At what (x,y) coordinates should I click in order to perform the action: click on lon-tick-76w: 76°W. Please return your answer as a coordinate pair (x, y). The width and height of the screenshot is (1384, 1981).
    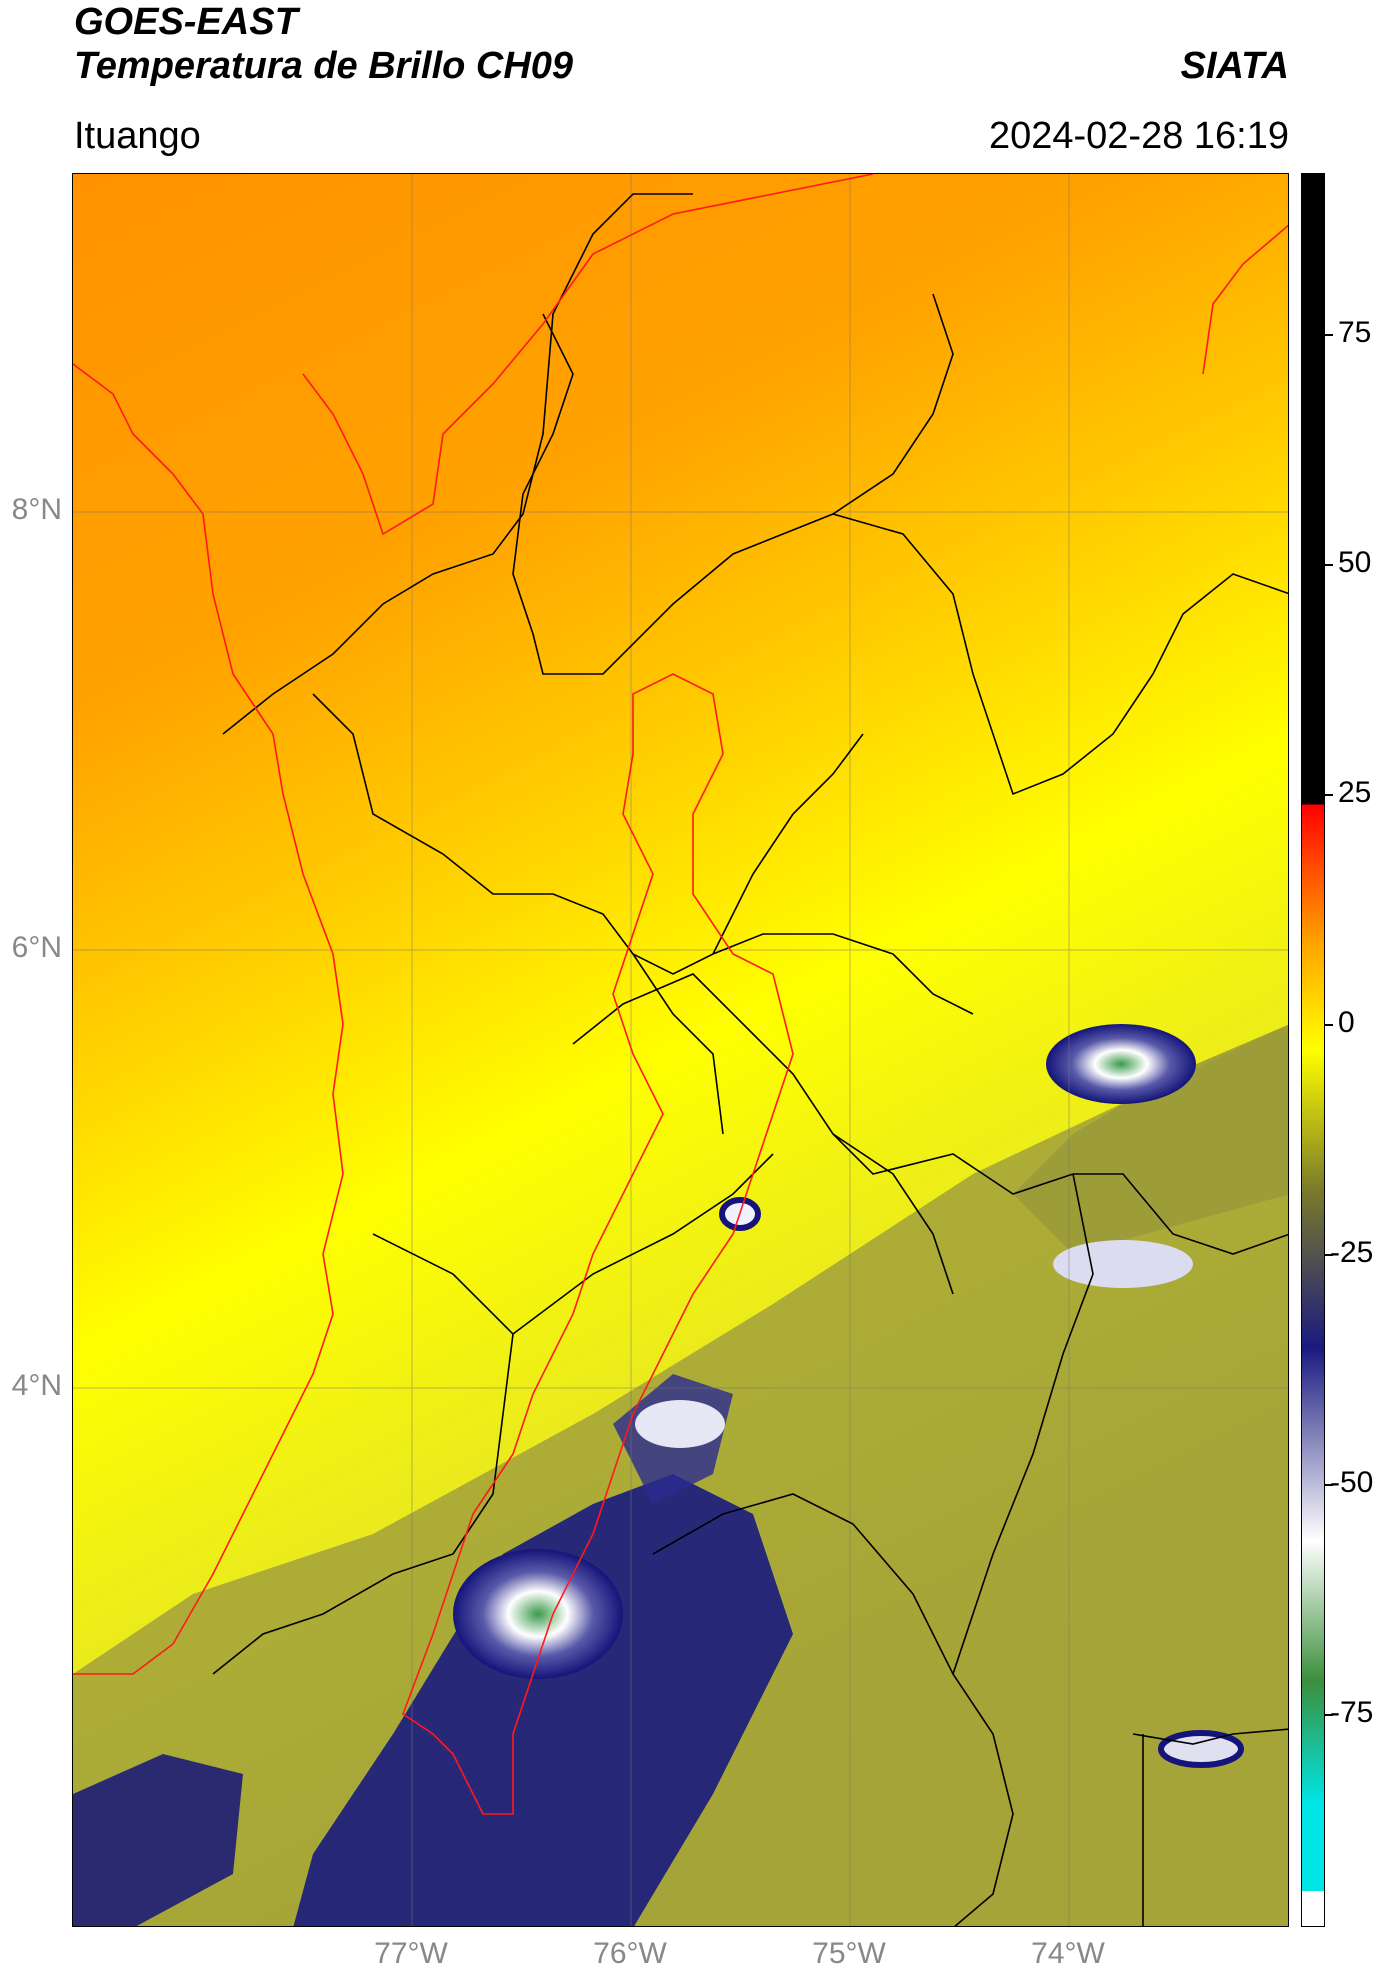
    Looking at the image, I should click on (630, 1953).